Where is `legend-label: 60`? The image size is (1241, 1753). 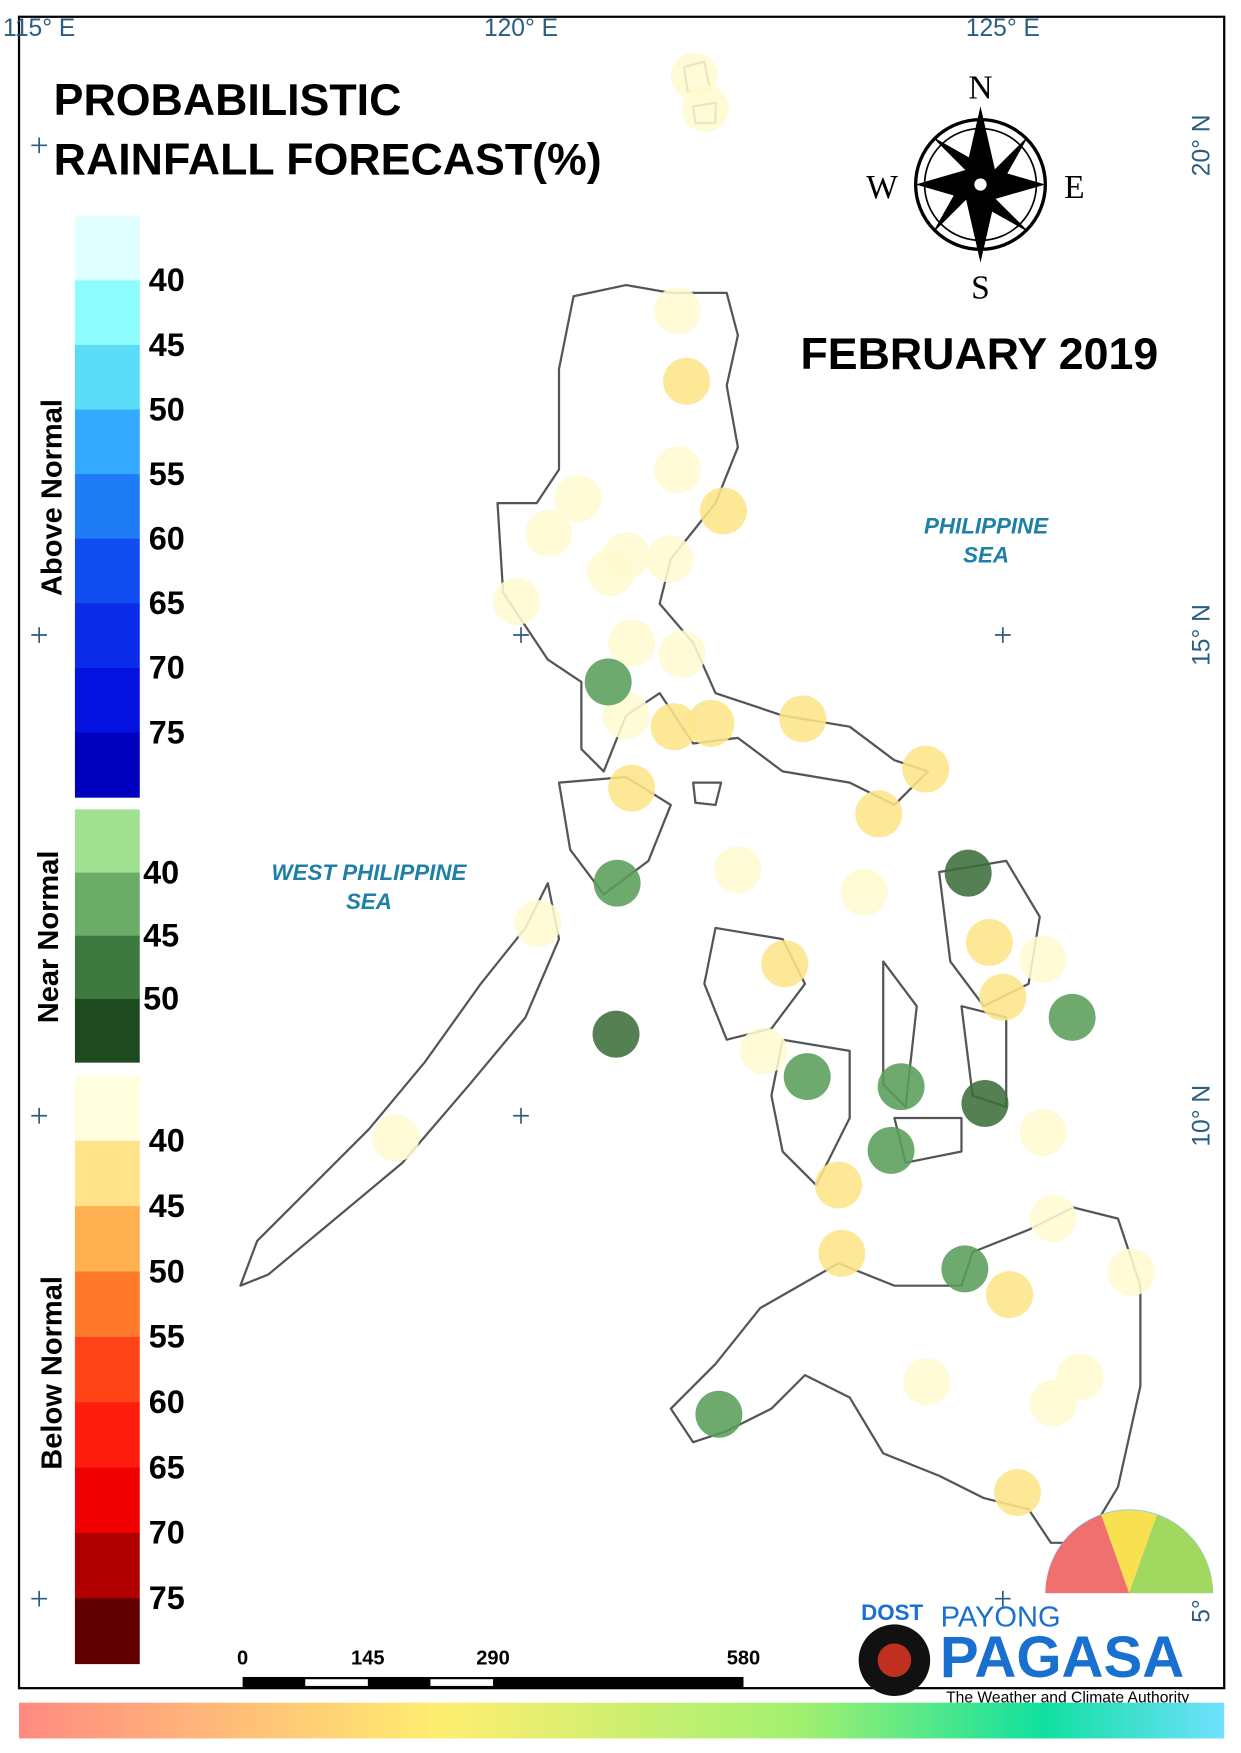
legend-label: 60 is located at coordinates (167, 1402).